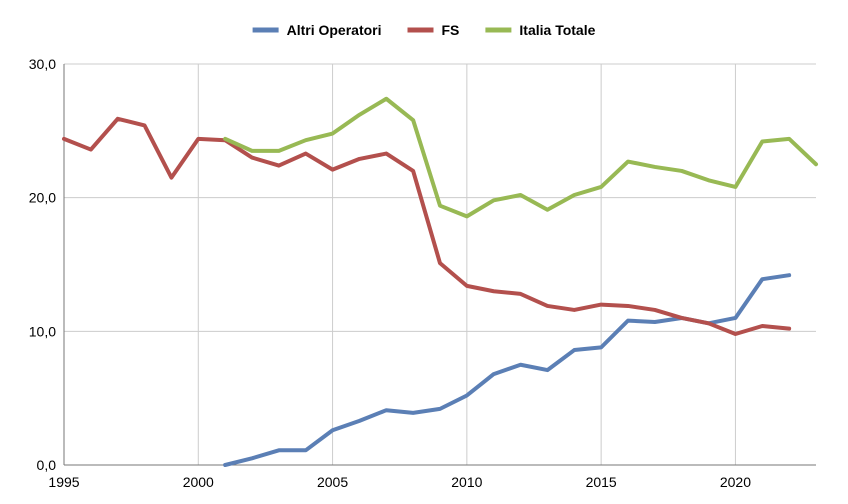 The image size is (848, 504). I want to click on legend-label: Italia Totale, so click(557, 30).